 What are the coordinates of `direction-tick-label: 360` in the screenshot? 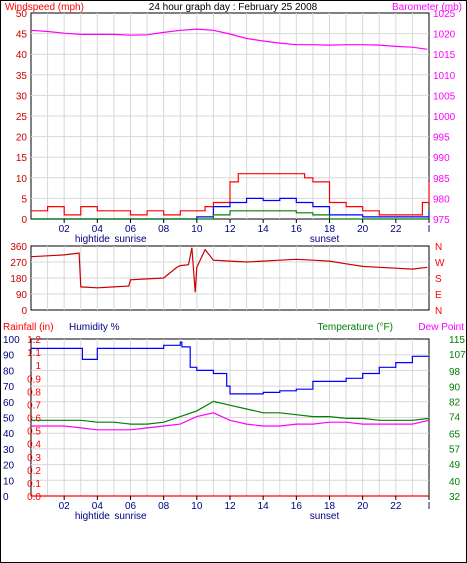 It's located at (18, 247).